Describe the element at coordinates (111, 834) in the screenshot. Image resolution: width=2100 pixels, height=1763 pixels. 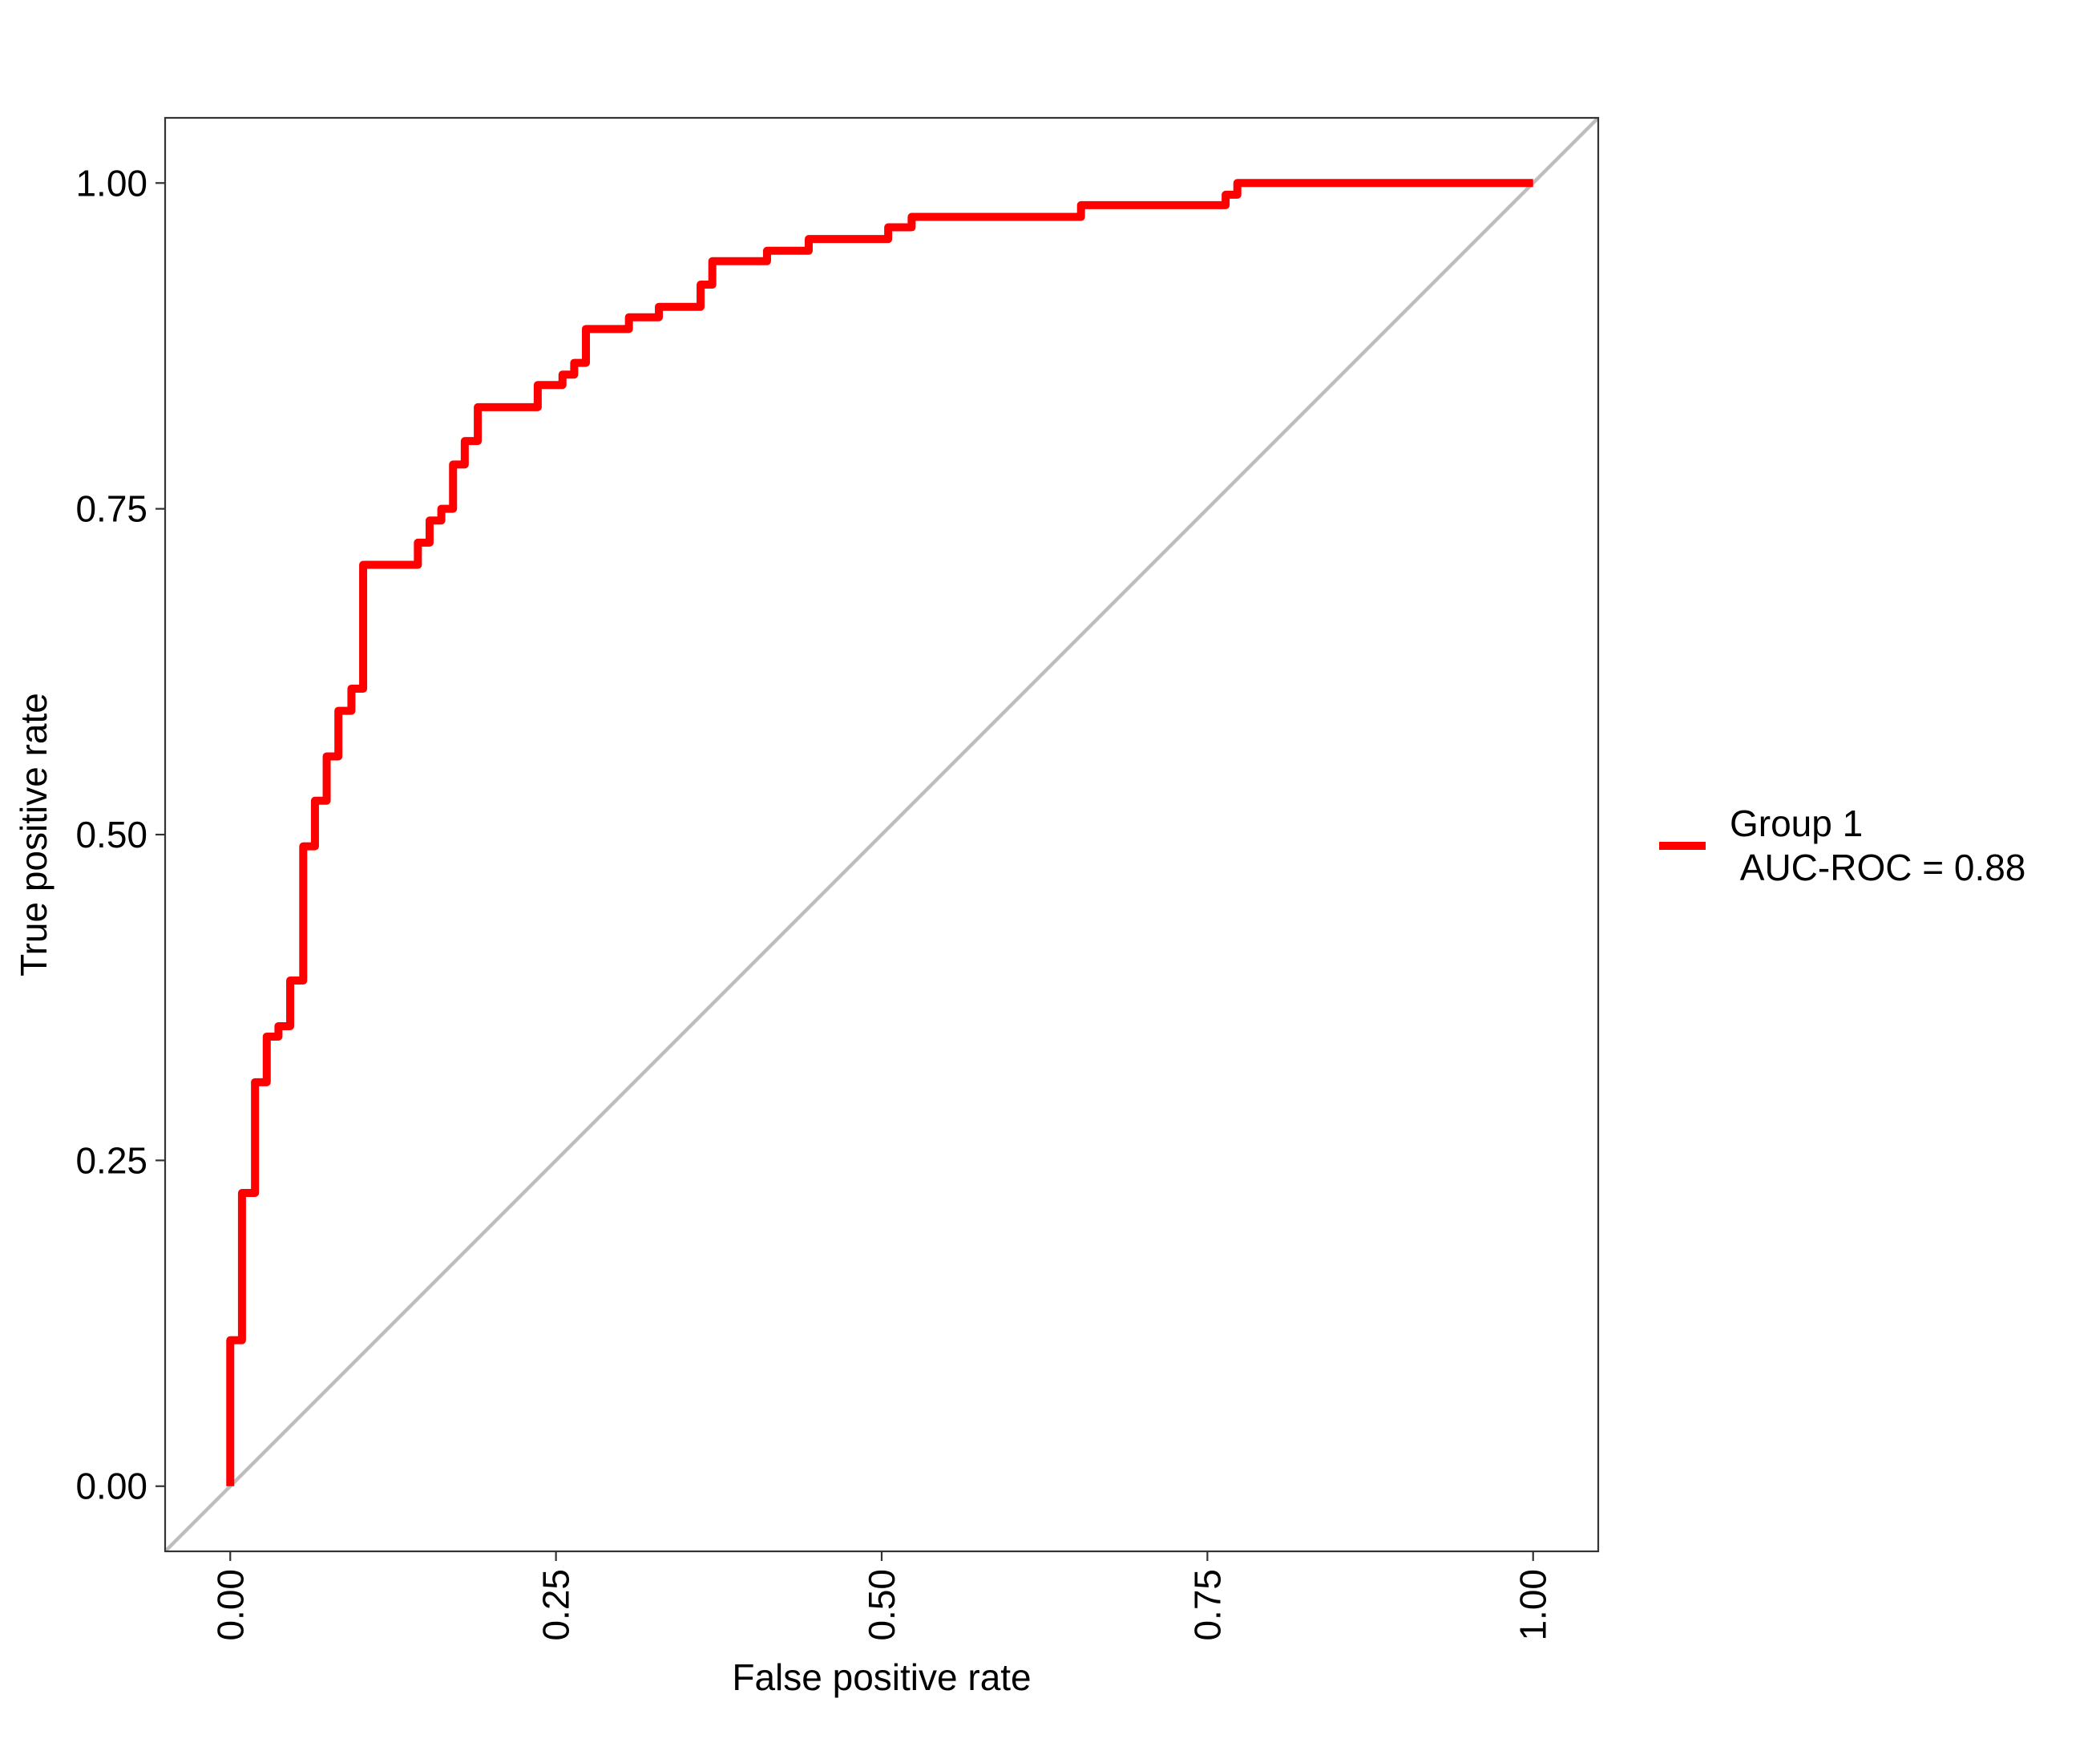
I see `y-tick-label: 0.50` at that location.